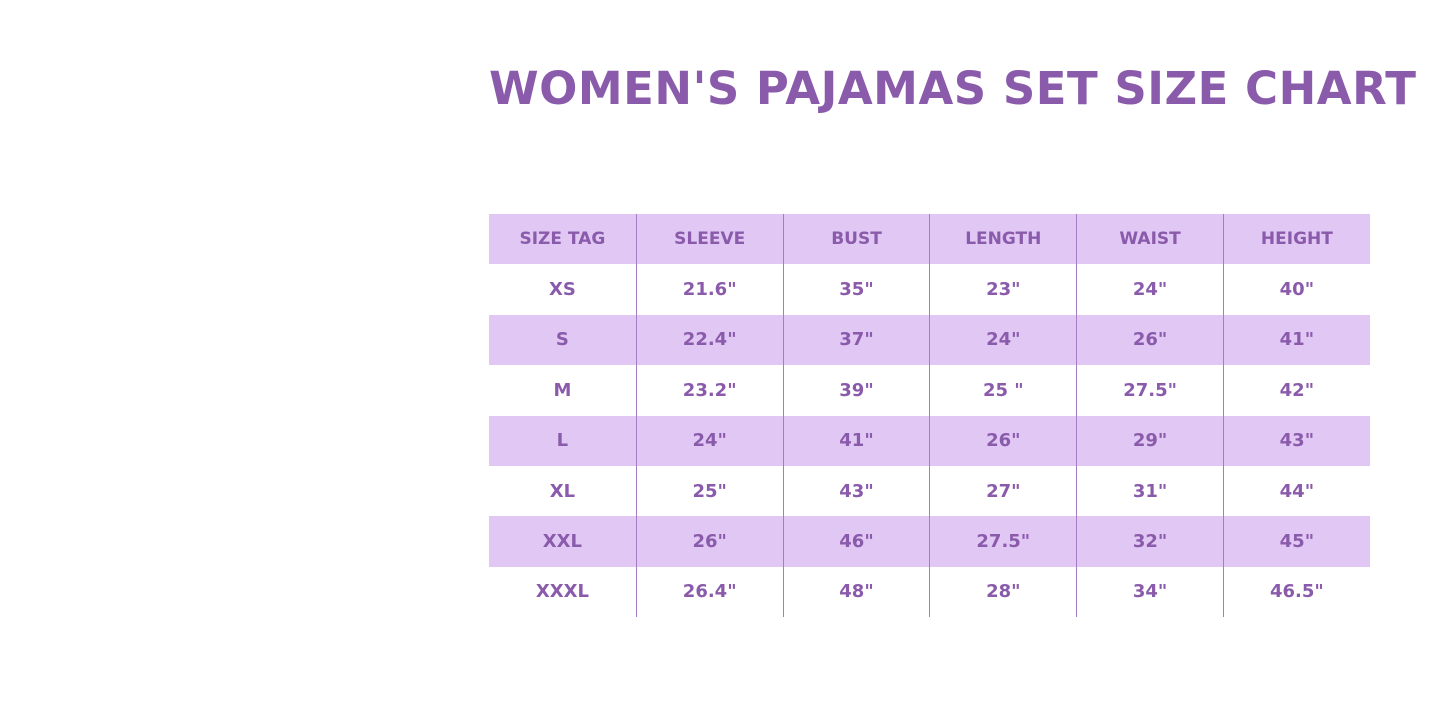 This screenshot has width=1445, height=723. What do you see at coordinates (1296, 592) in the screenshot?
I see `measurement-cell: 46.5"` at bounding box center [1296, 592].